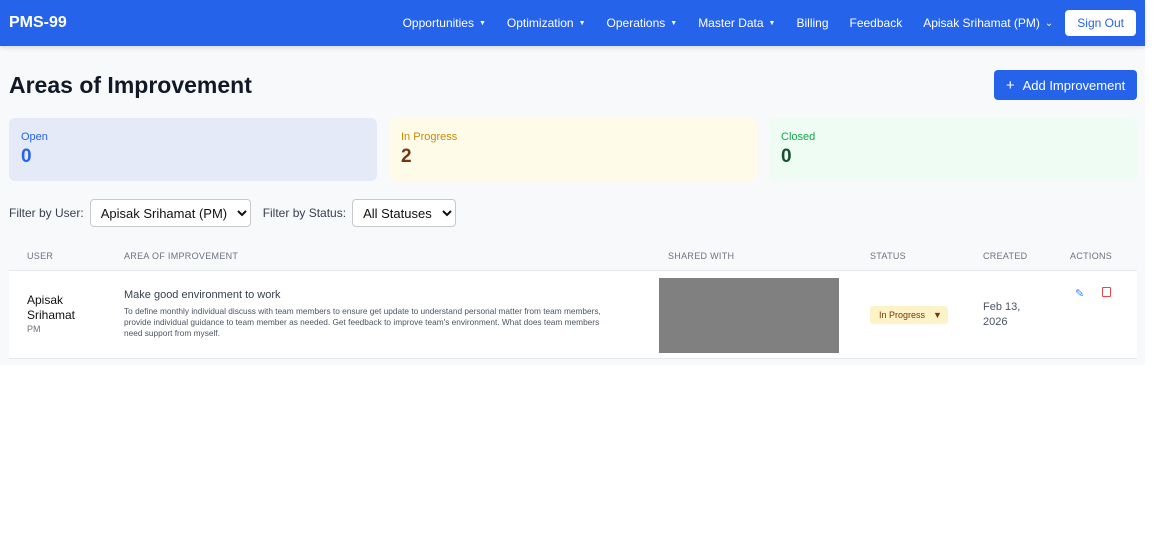 This screenshot has height=542, width=1159. I want to click on col-area: AREA OF IMPROVEMENT, so click(181, 256).